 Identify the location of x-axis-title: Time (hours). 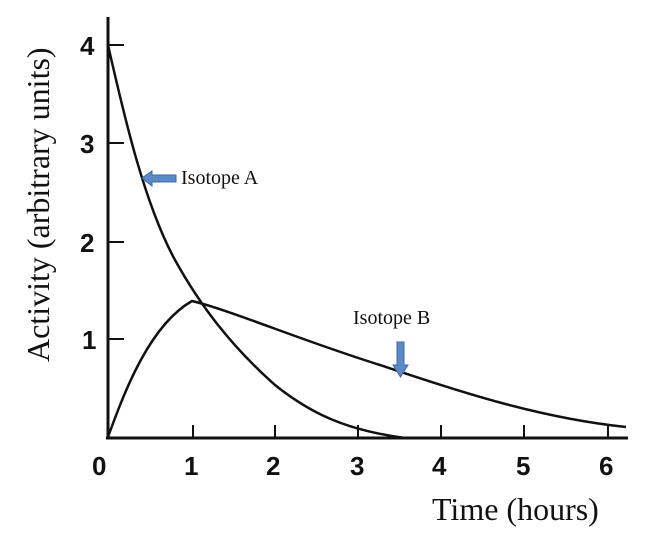
(515, 509).